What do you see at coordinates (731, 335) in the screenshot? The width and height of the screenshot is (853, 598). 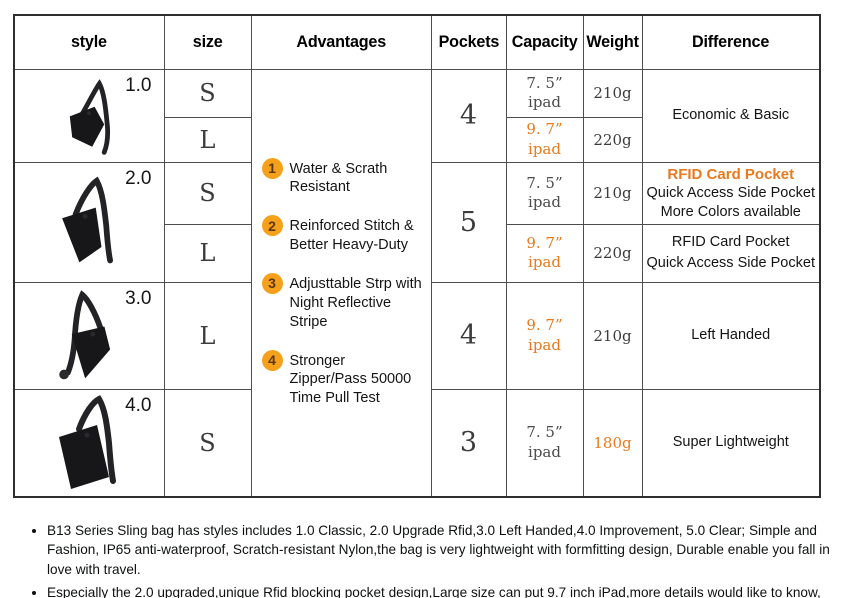 I see `difference-cell-3: Left Handed` at bounding box center [731, 335].